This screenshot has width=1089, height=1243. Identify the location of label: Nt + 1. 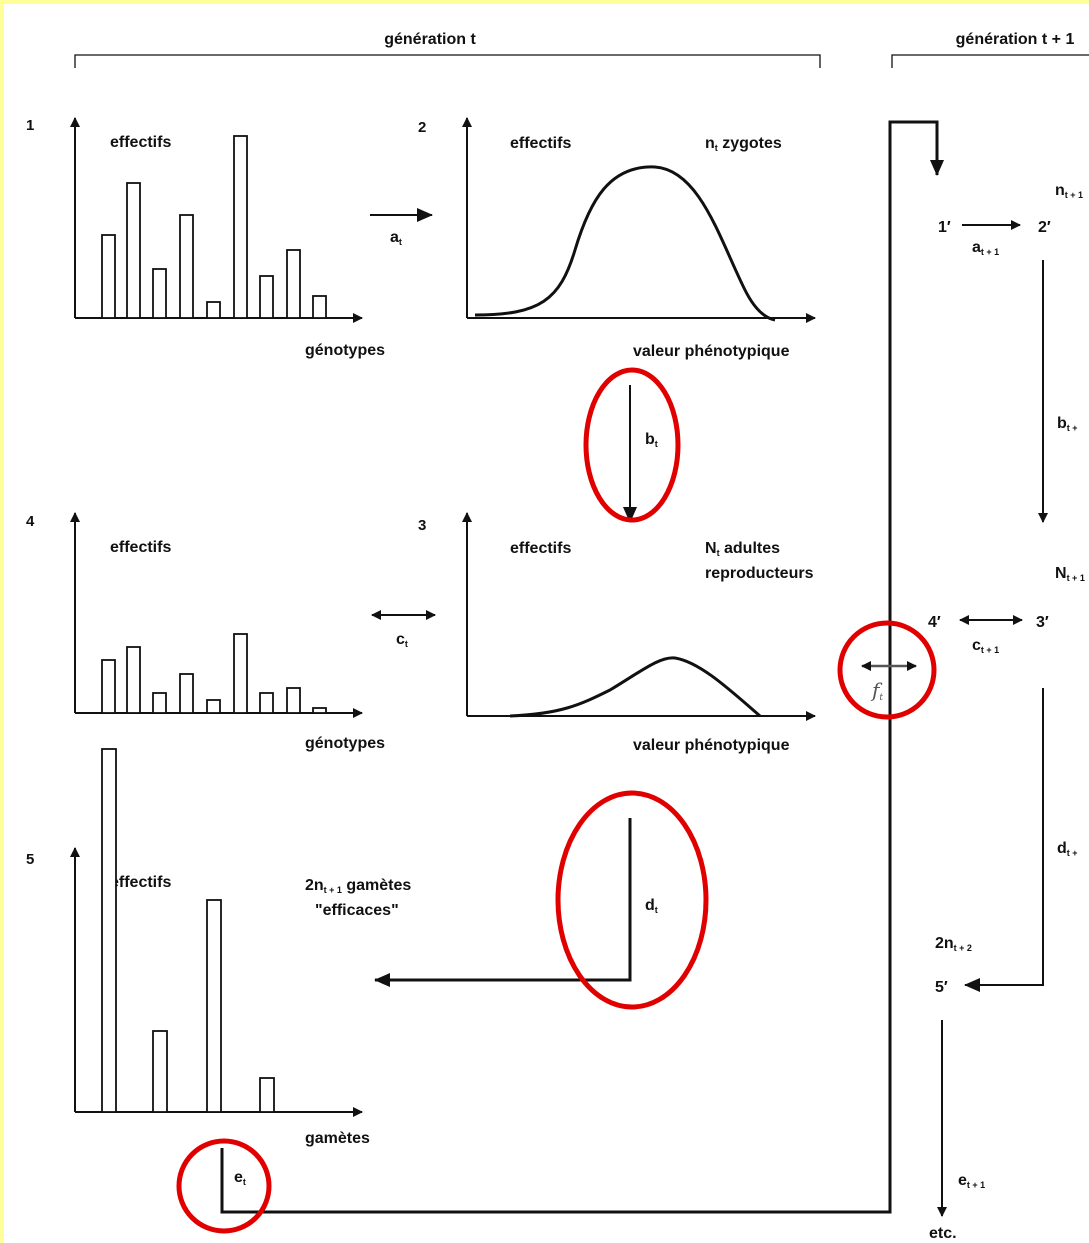
(1070, 574).